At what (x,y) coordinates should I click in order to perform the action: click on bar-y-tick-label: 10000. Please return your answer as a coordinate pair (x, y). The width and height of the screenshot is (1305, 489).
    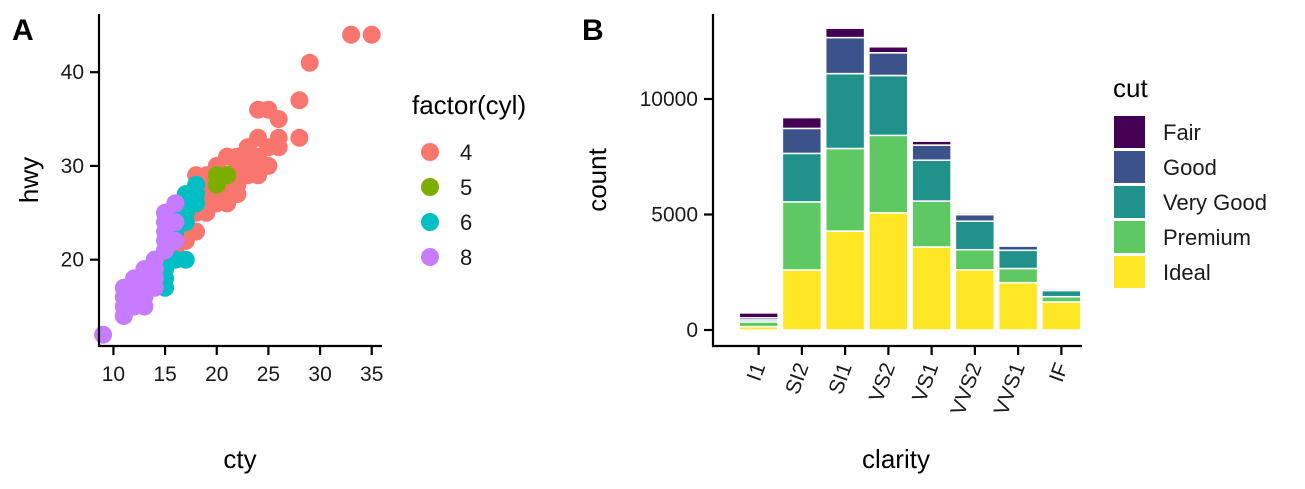
    Looking at the image, I should click on (669, 99).